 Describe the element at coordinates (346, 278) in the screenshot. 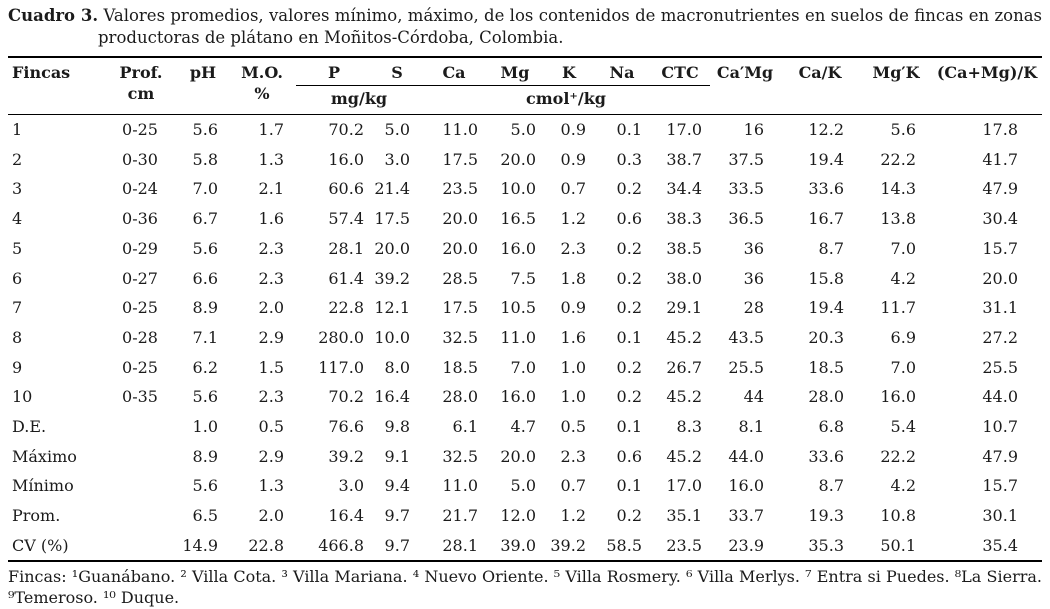

I see `cell-p: 61.4` at that location.